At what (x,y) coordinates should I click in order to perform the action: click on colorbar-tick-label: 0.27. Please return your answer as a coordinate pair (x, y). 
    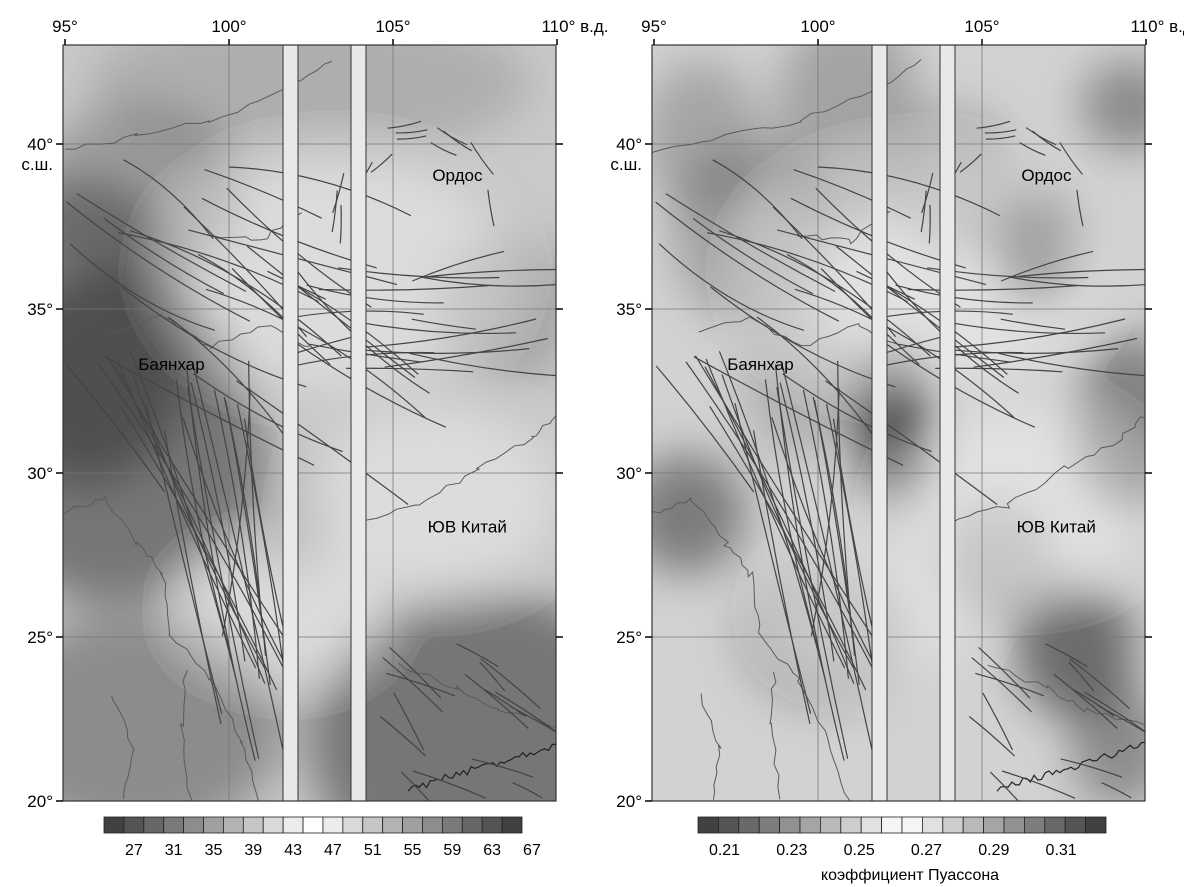
    Looking at the image, I should click on (926, 850).